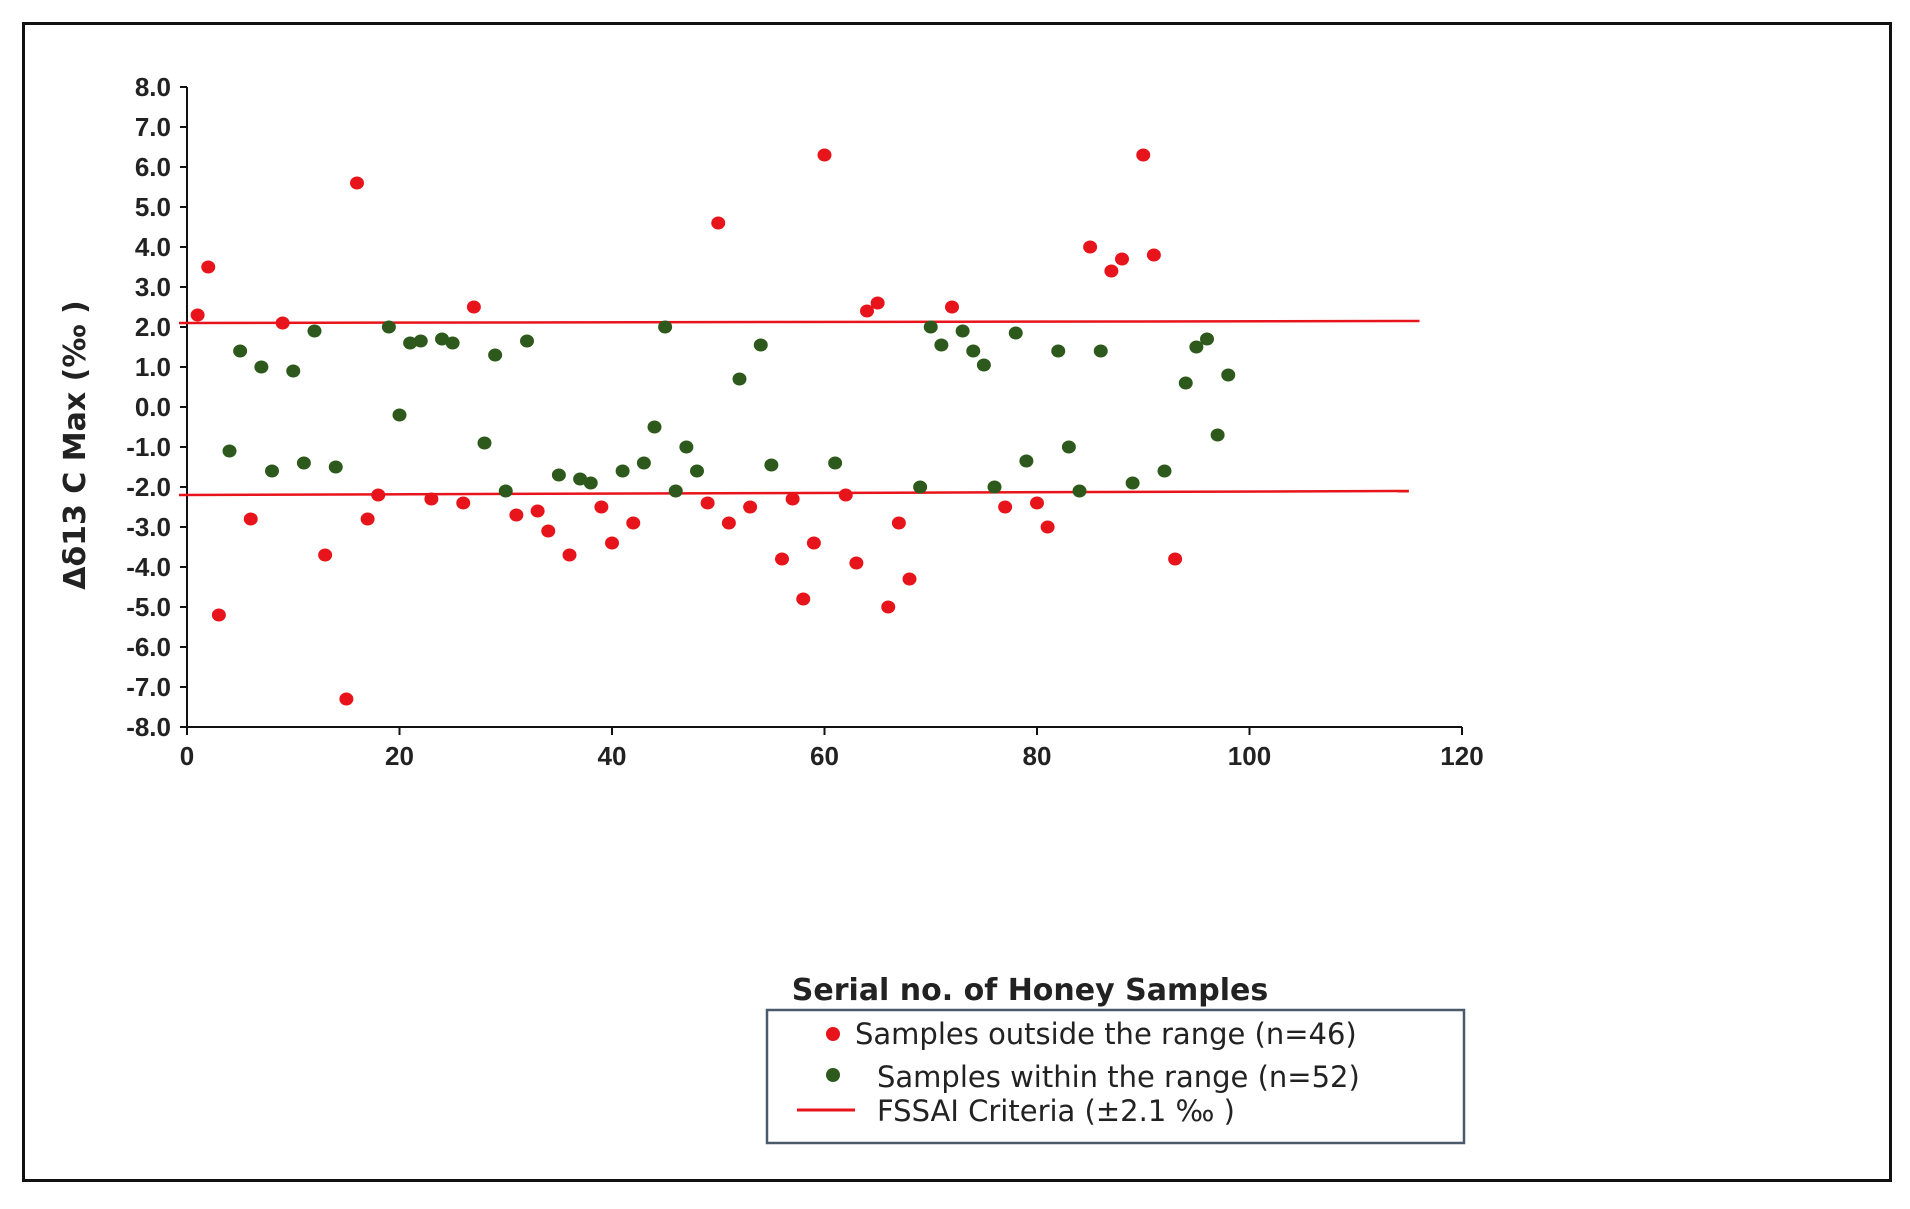 This screenshot has height=1209, width=1910. I want to click on y-tick-label: 6.0, so click(153, 167).